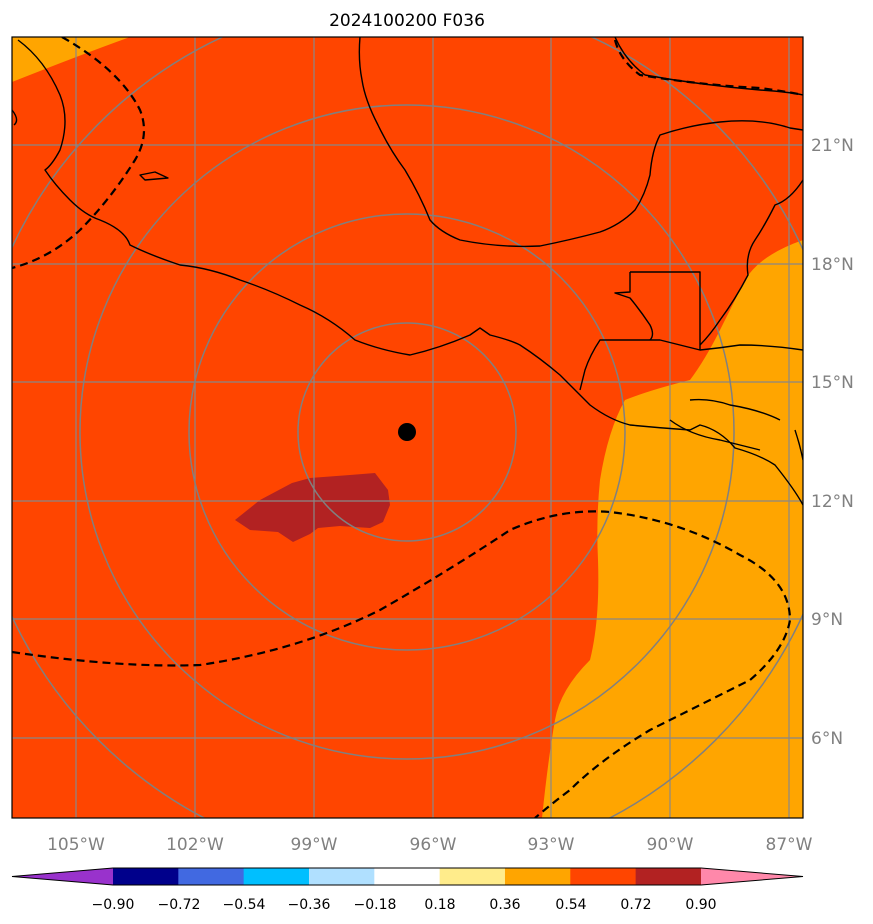 This screenshot has width=873, height=924. What do you see at coordinates (570, 905) in the screenshot?
I see `colorbar-tick-label: 0.54` at bounding box center [570, 905].